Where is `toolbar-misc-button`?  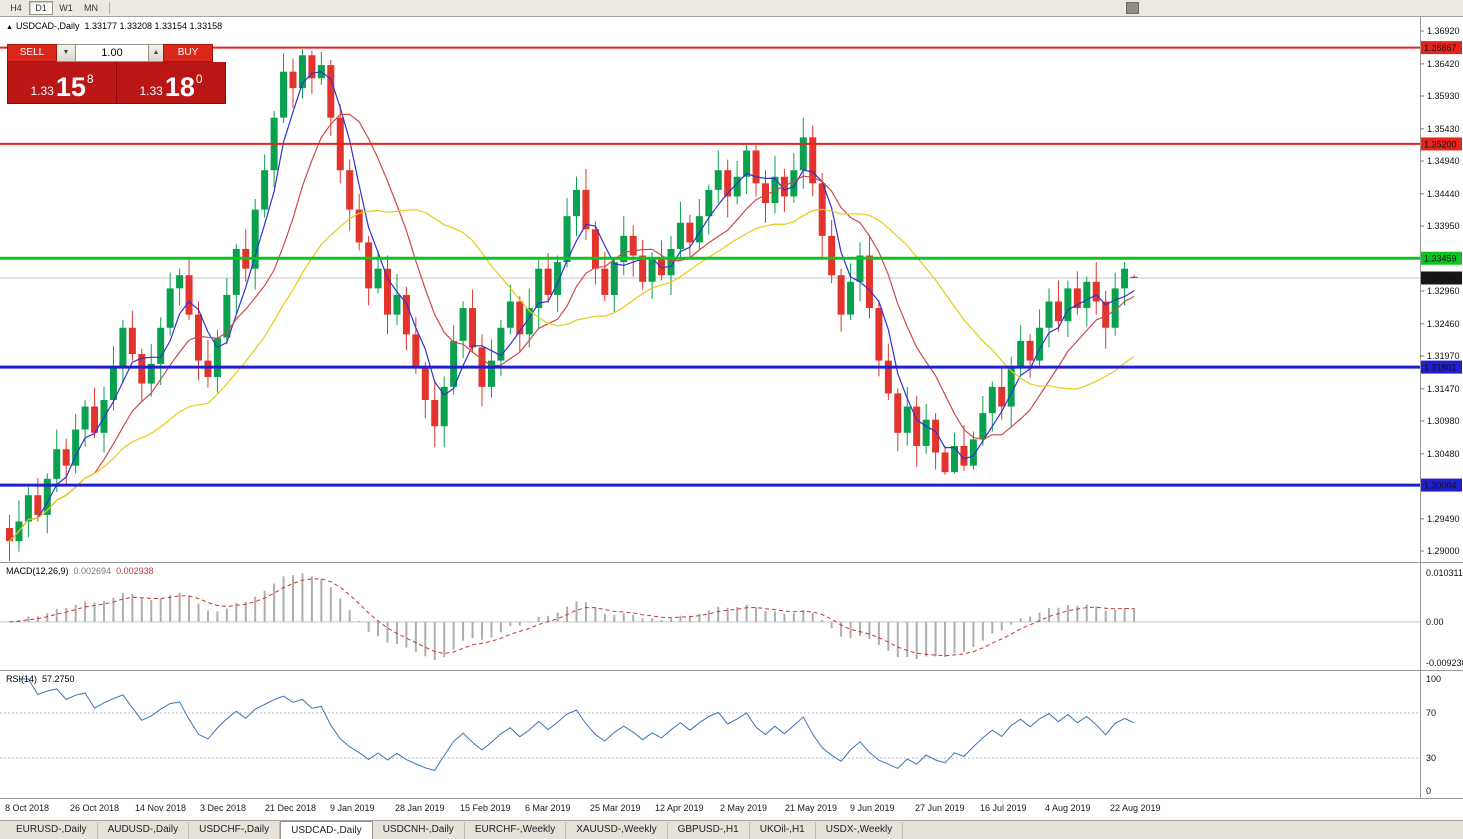 toolbar-misc-button is located at coordinates (1132, 8).